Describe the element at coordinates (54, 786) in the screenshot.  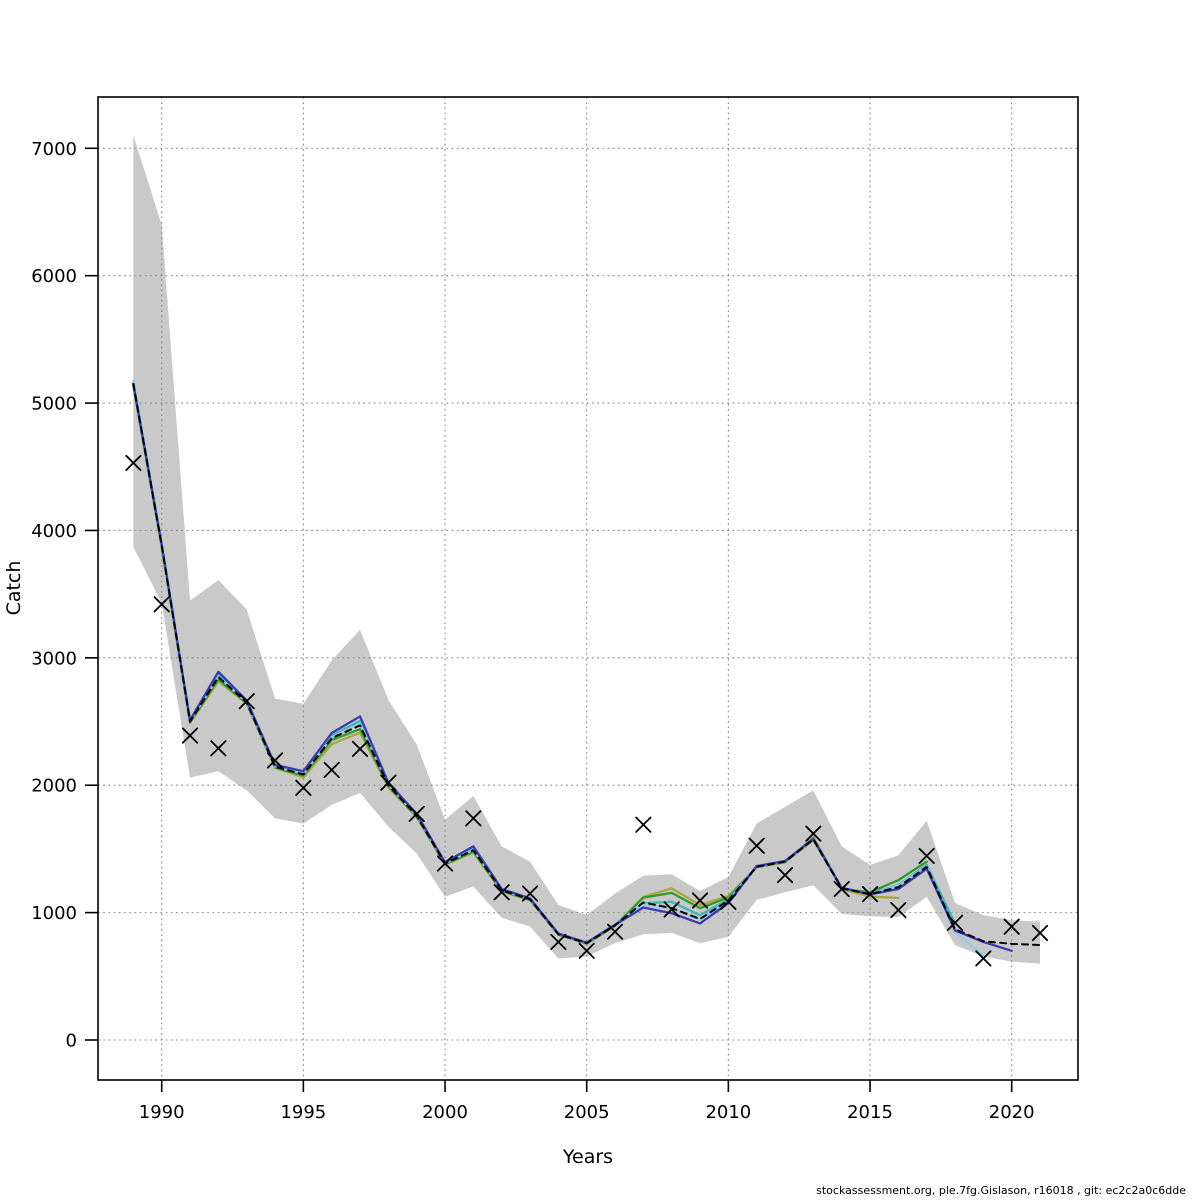
I see `y-tick-label: 2000` at that location.